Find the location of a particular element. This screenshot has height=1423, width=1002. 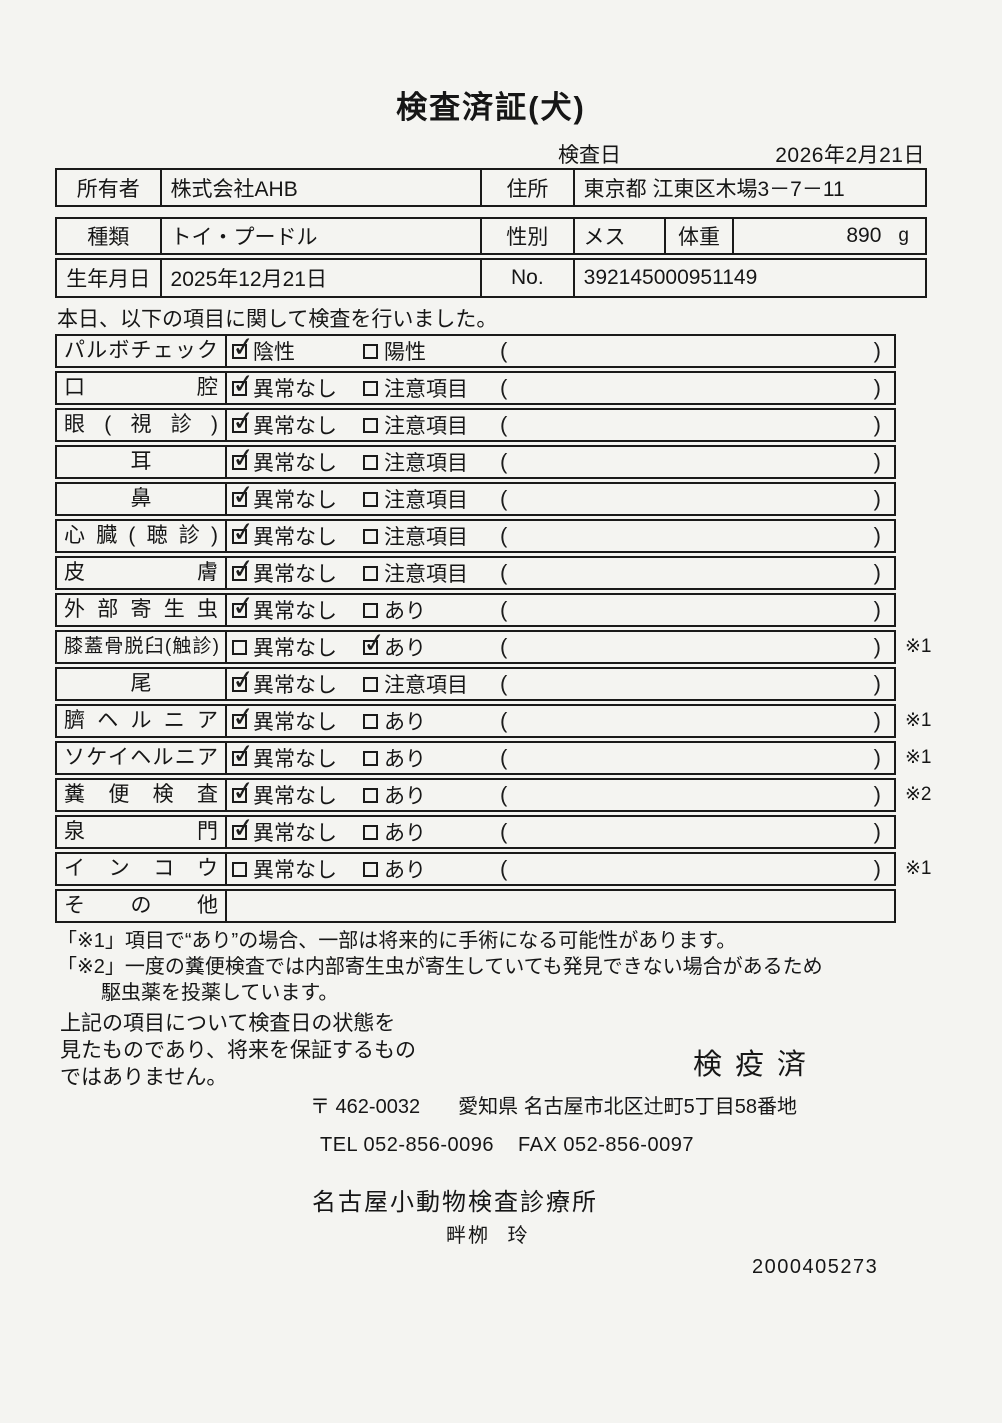

item-label: 皮膚 is located at coordinates (142, 573).